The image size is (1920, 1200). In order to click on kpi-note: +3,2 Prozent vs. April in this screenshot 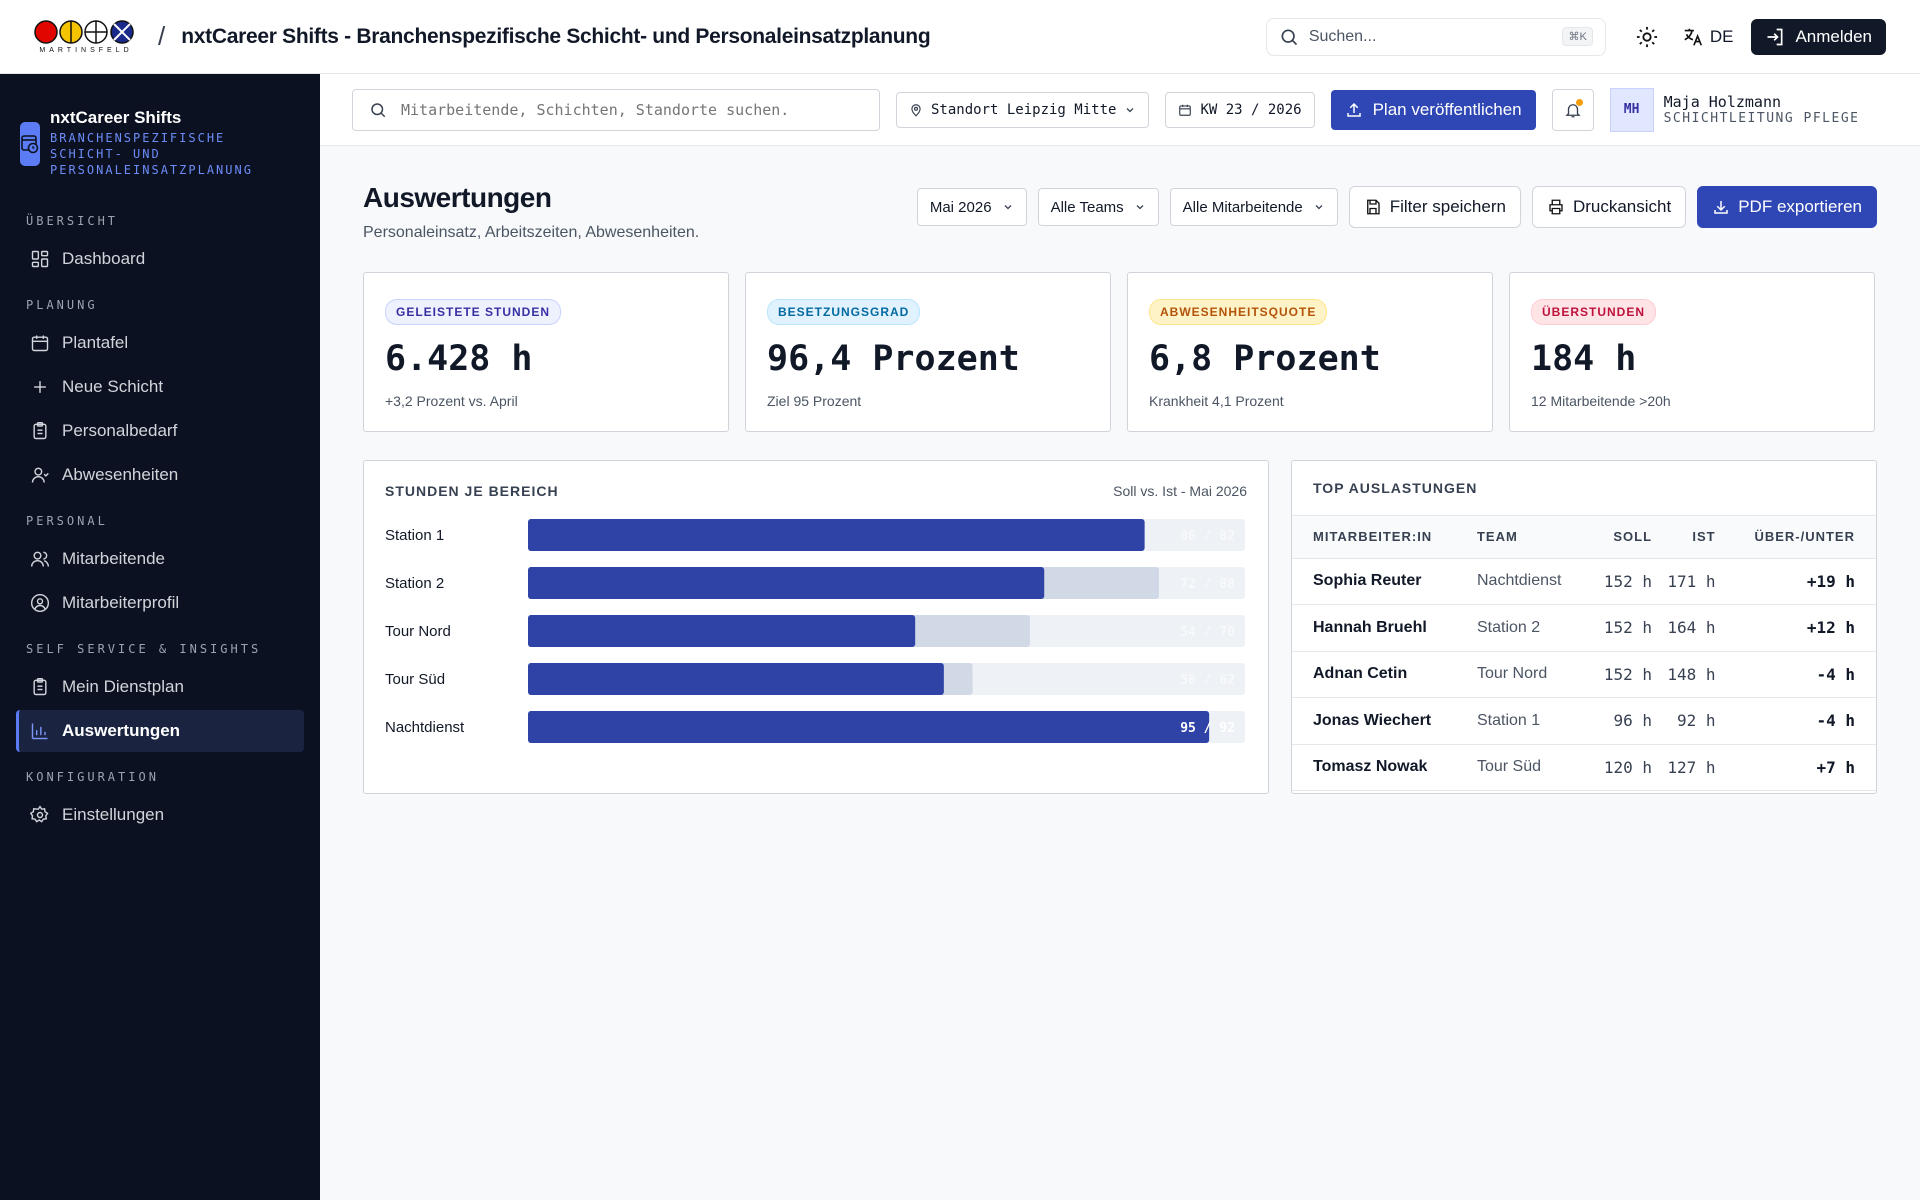, I will do `click(451, 401)`.